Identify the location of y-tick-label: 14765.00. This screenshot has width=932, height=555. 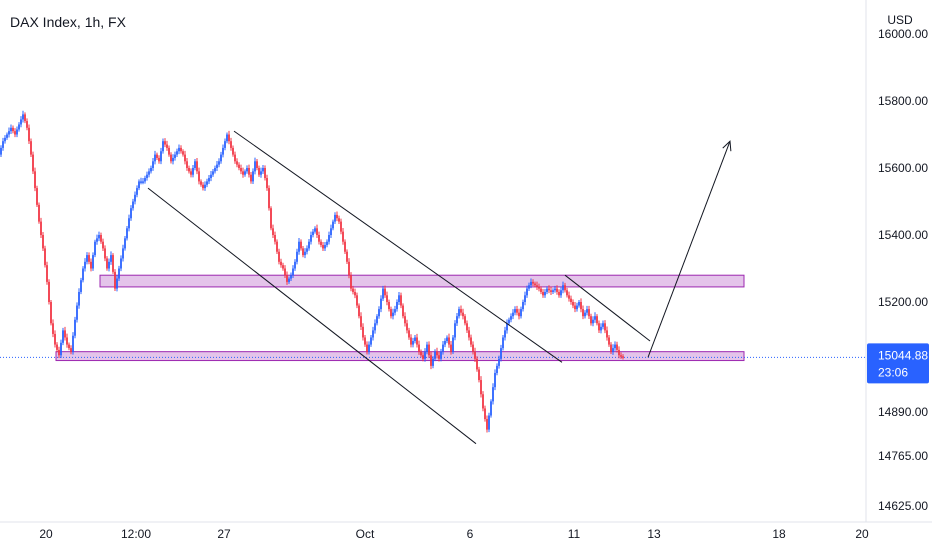
(903, 456).